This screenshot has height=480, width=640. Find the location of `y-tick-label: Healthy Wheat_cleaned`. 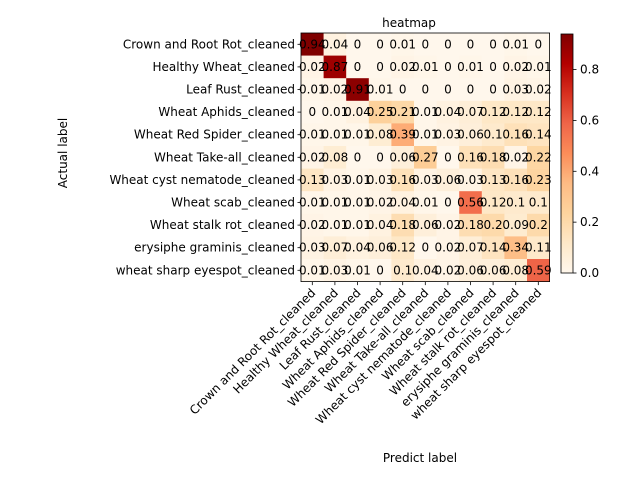

y-tick-label: Healthy Wheat_cleaned is located at coordinates (223, 67).